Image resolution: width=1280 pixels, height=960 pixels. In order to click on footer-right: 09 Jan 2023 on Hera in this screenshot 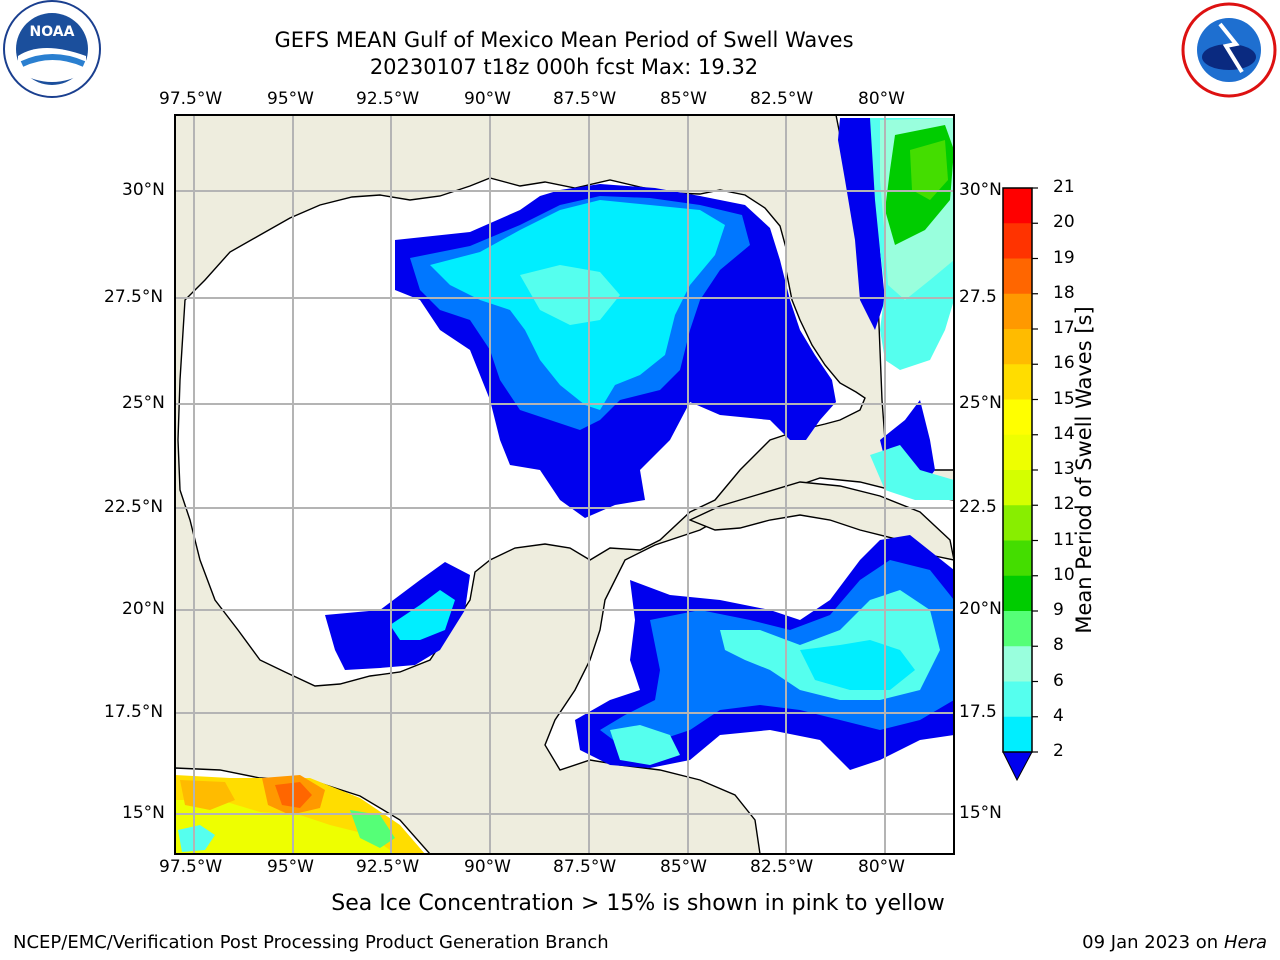, I will do `click(1174, 942)`.